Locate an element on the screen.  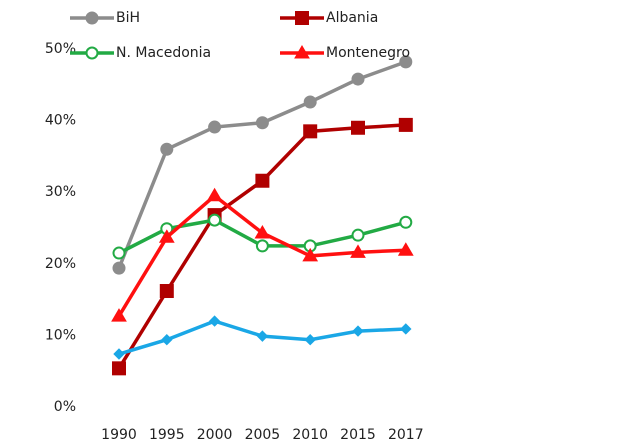
x-tick-label: 1990 is located at coordinates (119, 435).